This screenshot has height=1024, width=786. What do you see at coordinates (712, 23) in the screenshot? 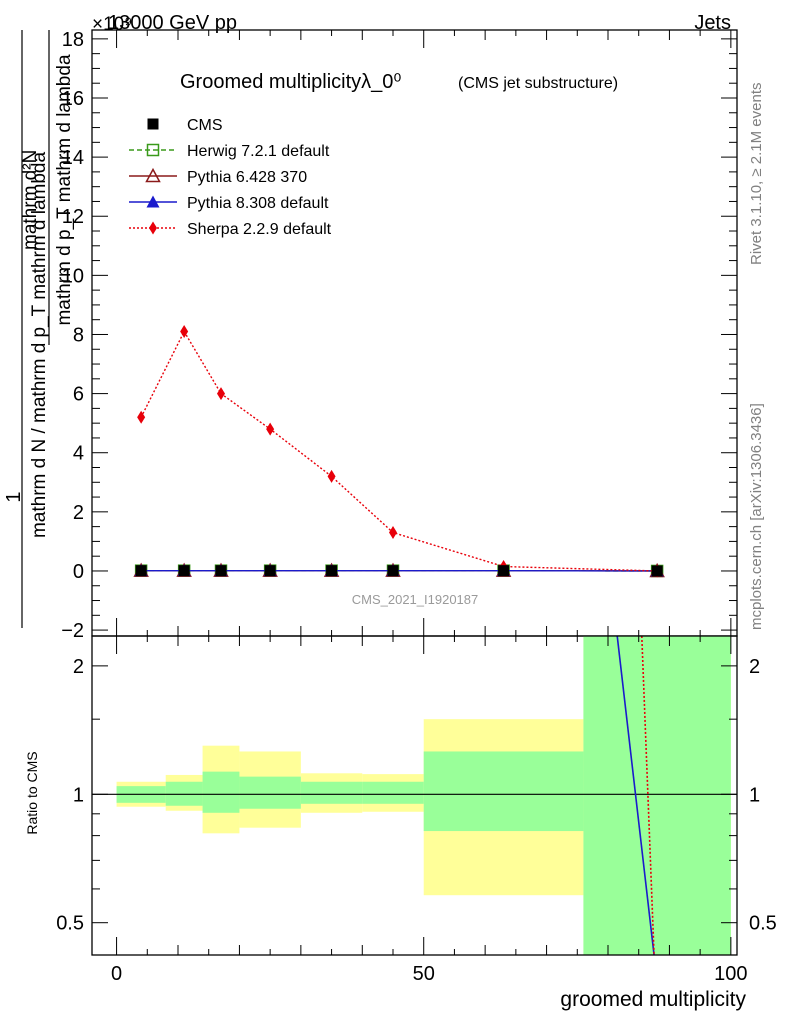
I see `header-right: Jets` at bounding box center [712, 23].